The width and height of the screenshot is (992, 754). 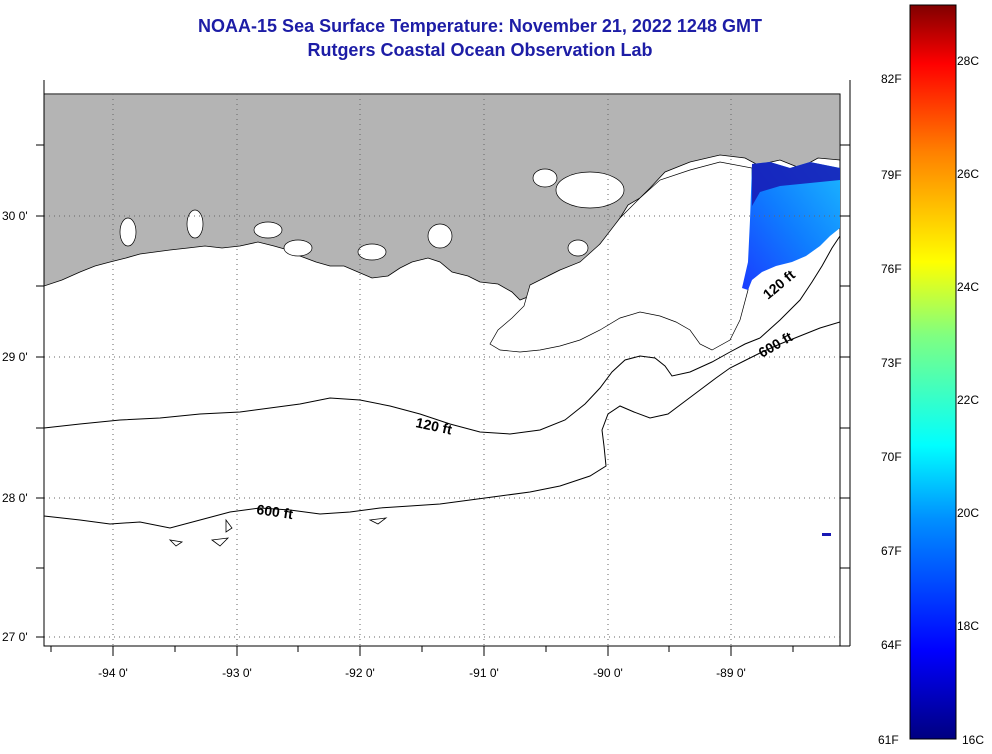 What do you see at coordinates (480, 50) in the screenshot?
I see `map-title-line2: Rutgers Coastal Ocean Observation Lab` at bounding box center [480, 50].